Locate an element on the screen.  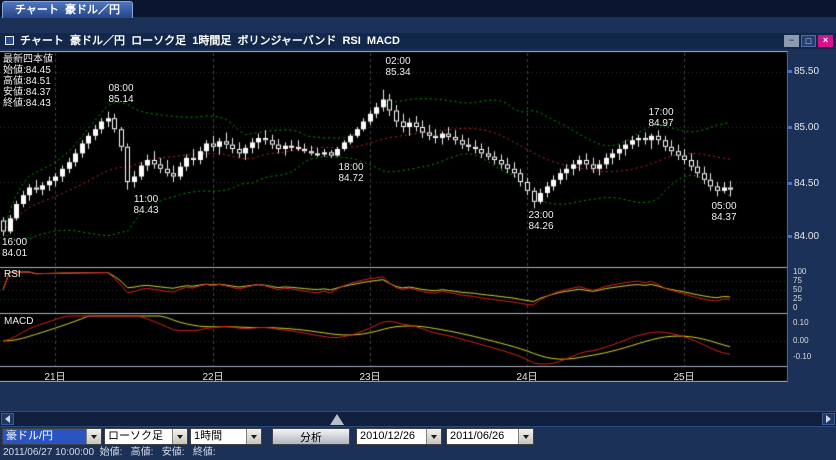
chart-annotation: 23:00 84.26 is located at coordinates (541, 221).